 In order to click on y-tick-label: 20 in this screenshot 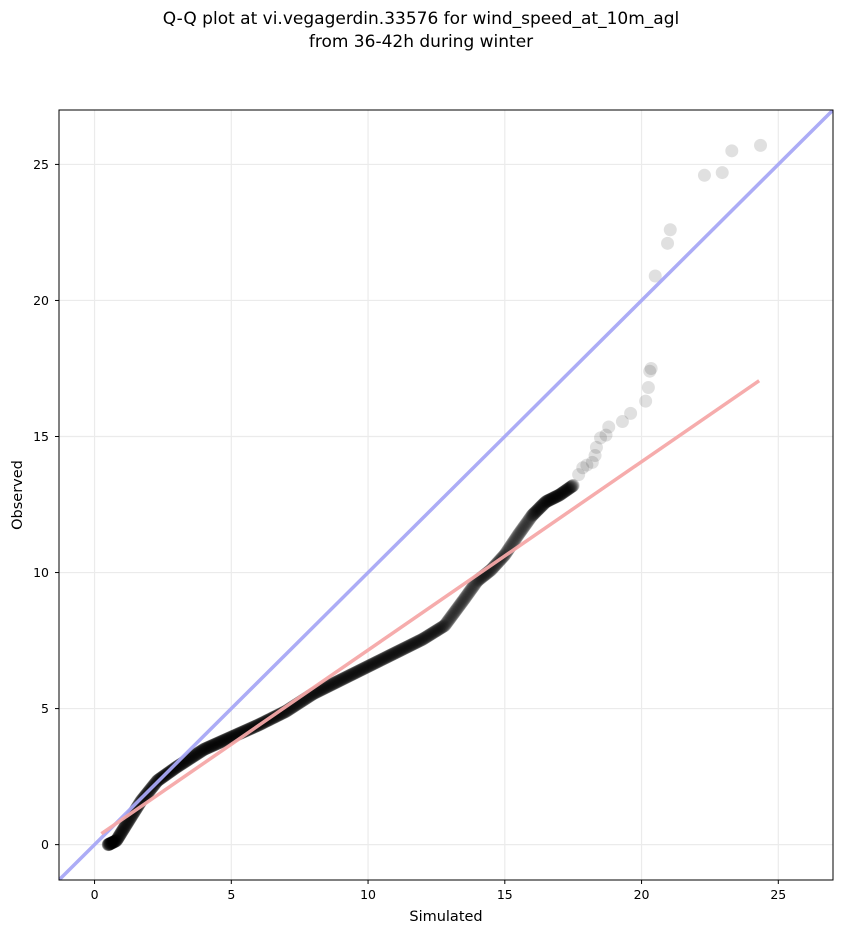, I will do `click(41, 300)`.